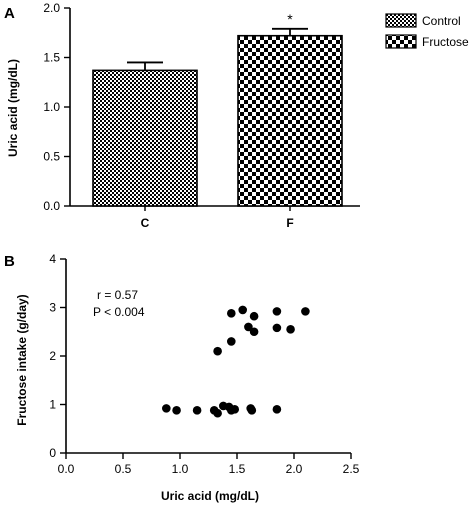  What do you see at coordinates (9, 13) in the screenshot?
I see `panel-a-label: A` at bounding box center [9, 13].